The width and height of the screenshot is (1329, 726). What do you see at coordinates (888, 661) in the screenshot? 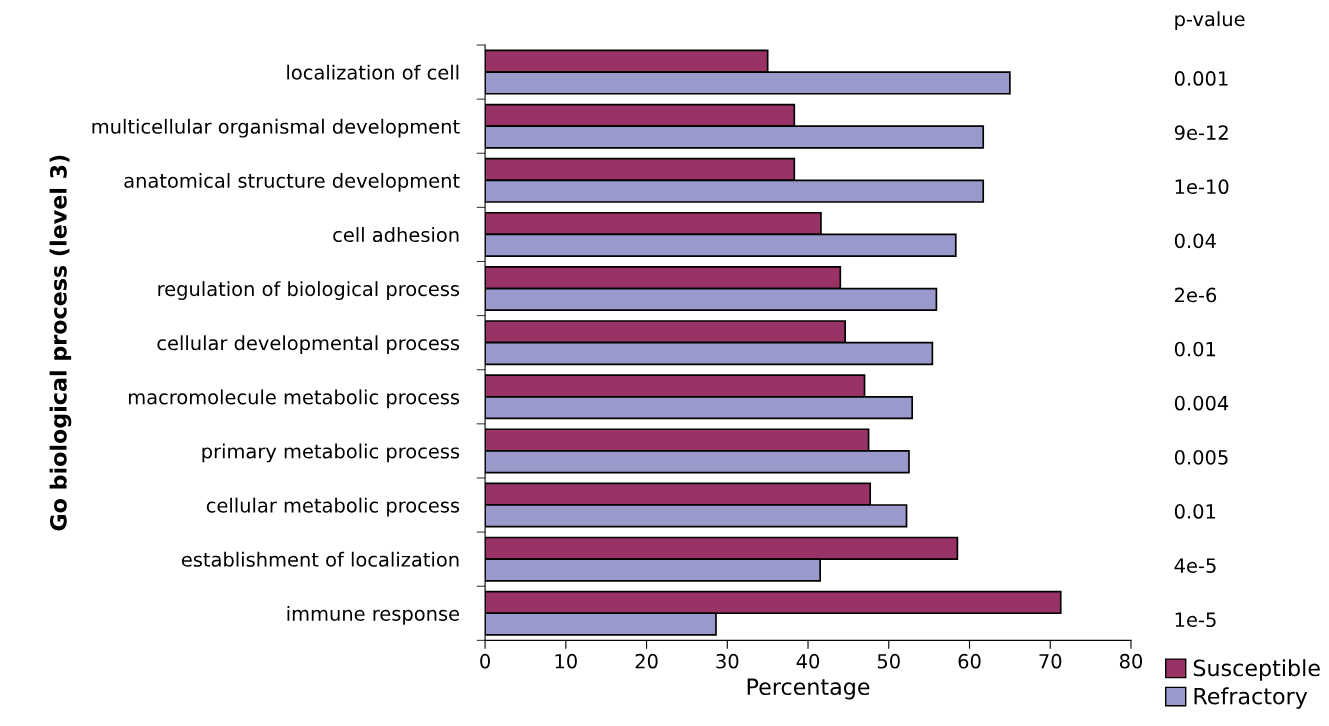
I see `x-tick-label: 50` at bounding box center [888, 661].